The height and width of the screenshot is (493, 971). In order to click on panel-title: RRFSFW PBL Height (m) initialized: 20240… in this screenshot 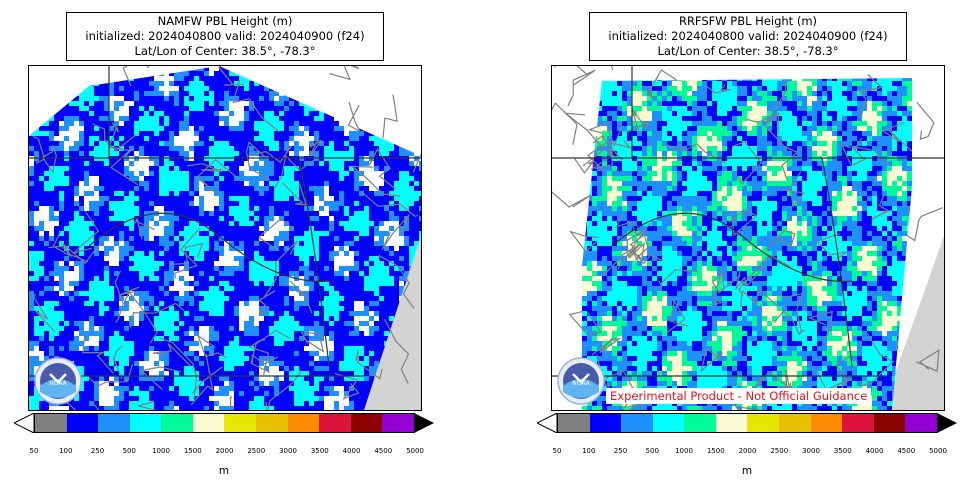, I will do `click(748, 36)`.